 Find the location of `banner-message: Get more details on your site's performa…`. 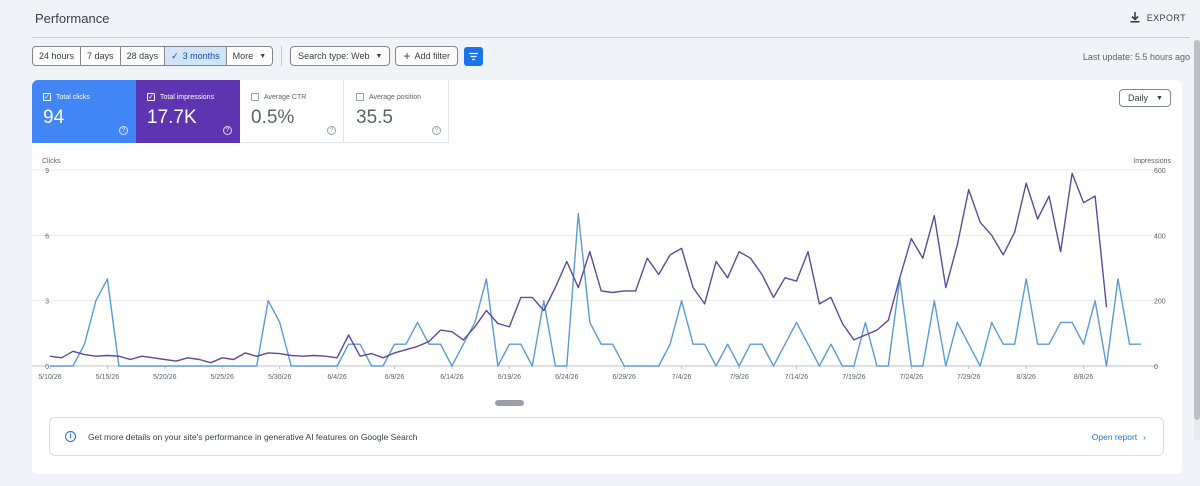

banner-message: Get more details on your site's performa… is located at coordinates (253, 436).